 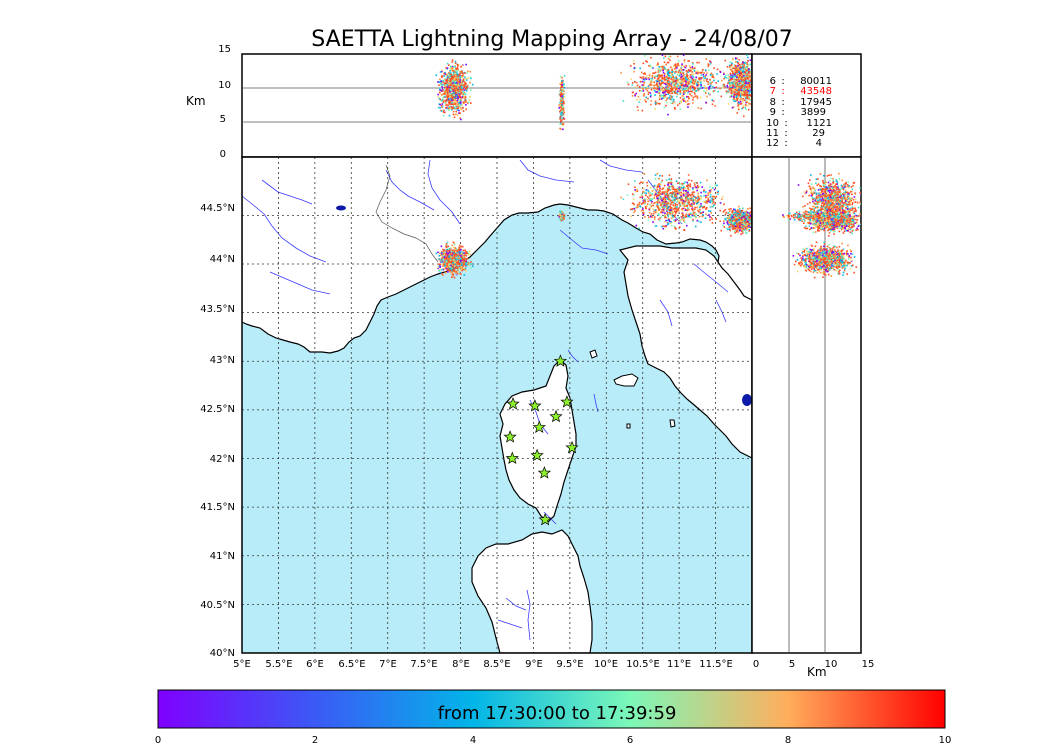 I want to click on stat-row-count: 17945, so click(x=816, y=102).